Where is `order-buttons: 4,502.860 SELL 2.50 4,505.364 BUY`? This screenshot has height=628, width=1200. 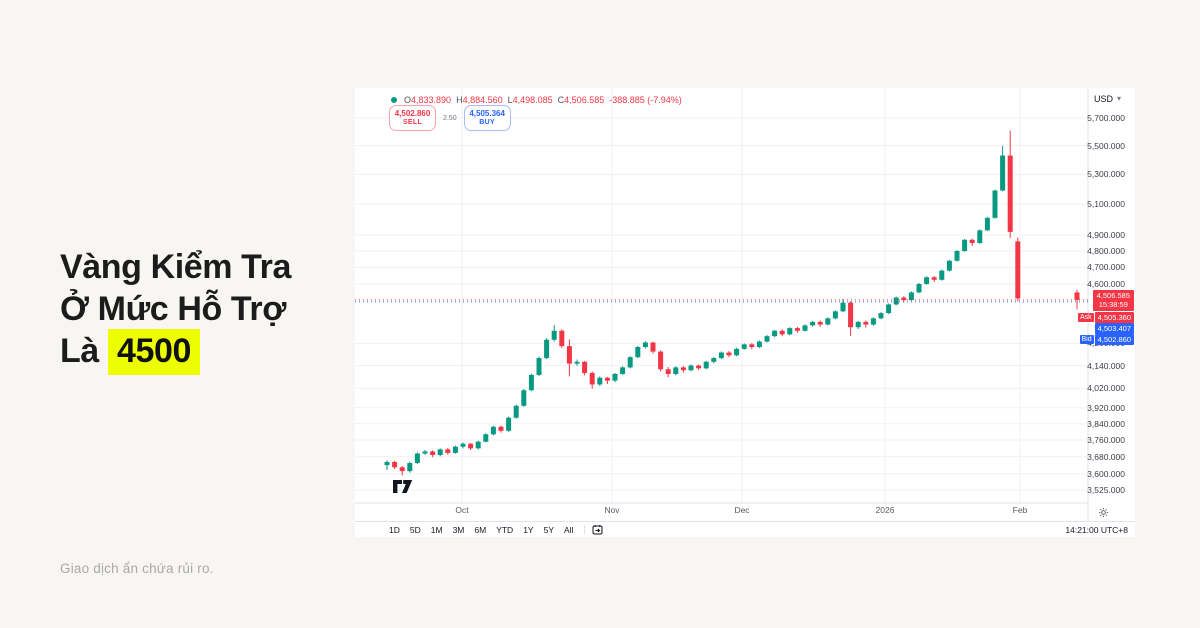 order-buttons: 4,502.860 SELL 2.50 4,505.364 BUY is located at coordinates (450, 118).